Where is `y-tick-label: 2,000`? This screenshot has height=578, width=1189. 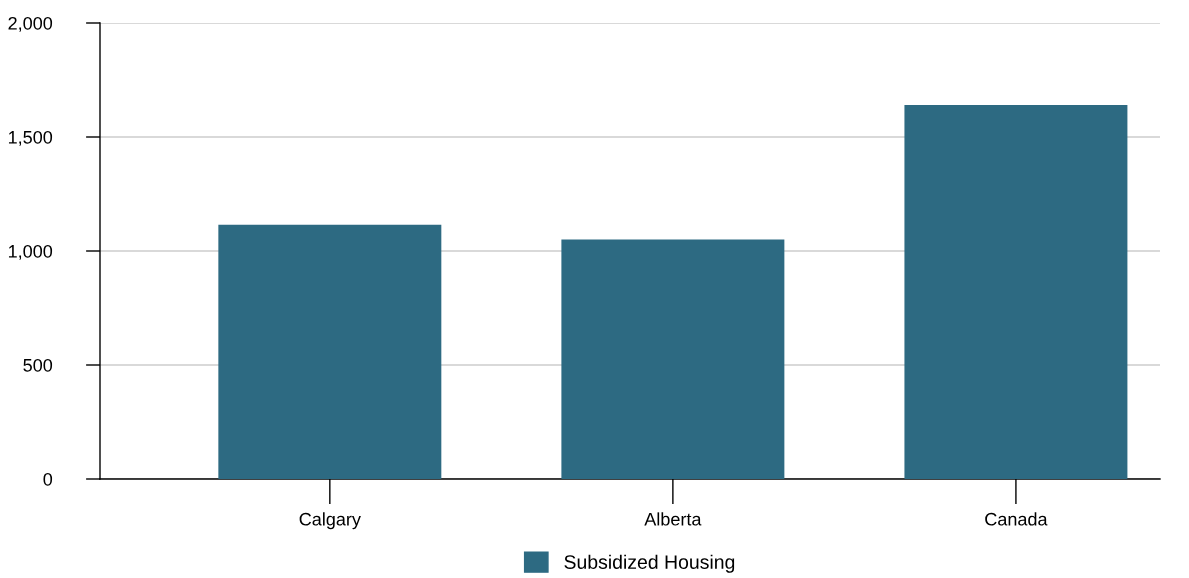
y-tick-label: 2,000 is located at coordinates (30, 24).